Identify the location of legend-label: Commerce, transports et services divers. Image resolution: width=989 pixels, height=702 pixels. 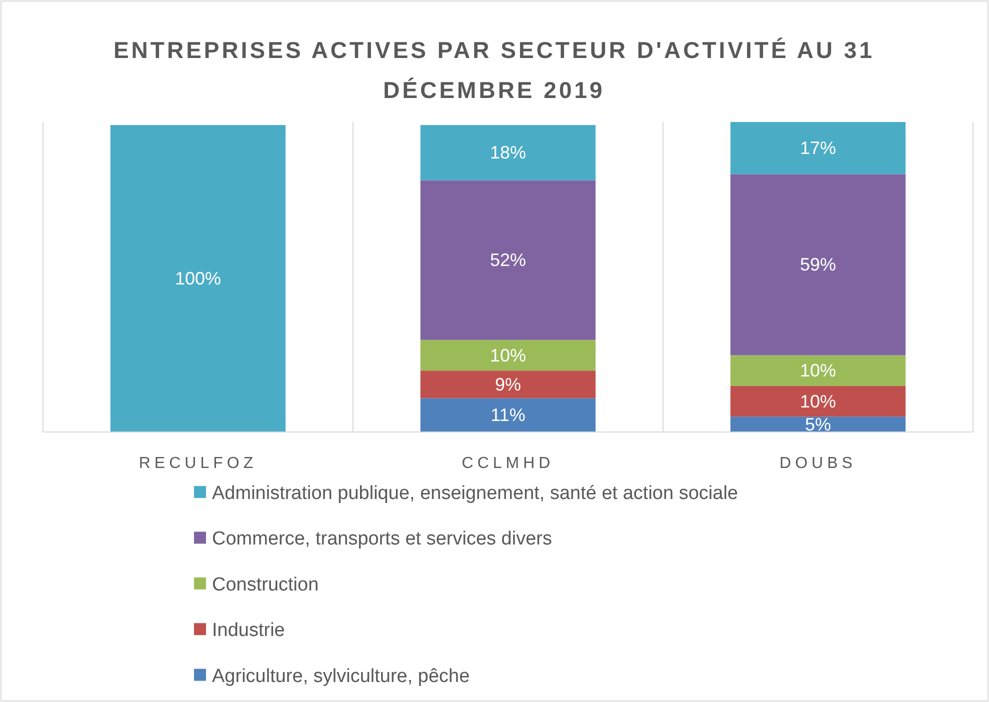
(382, 539).